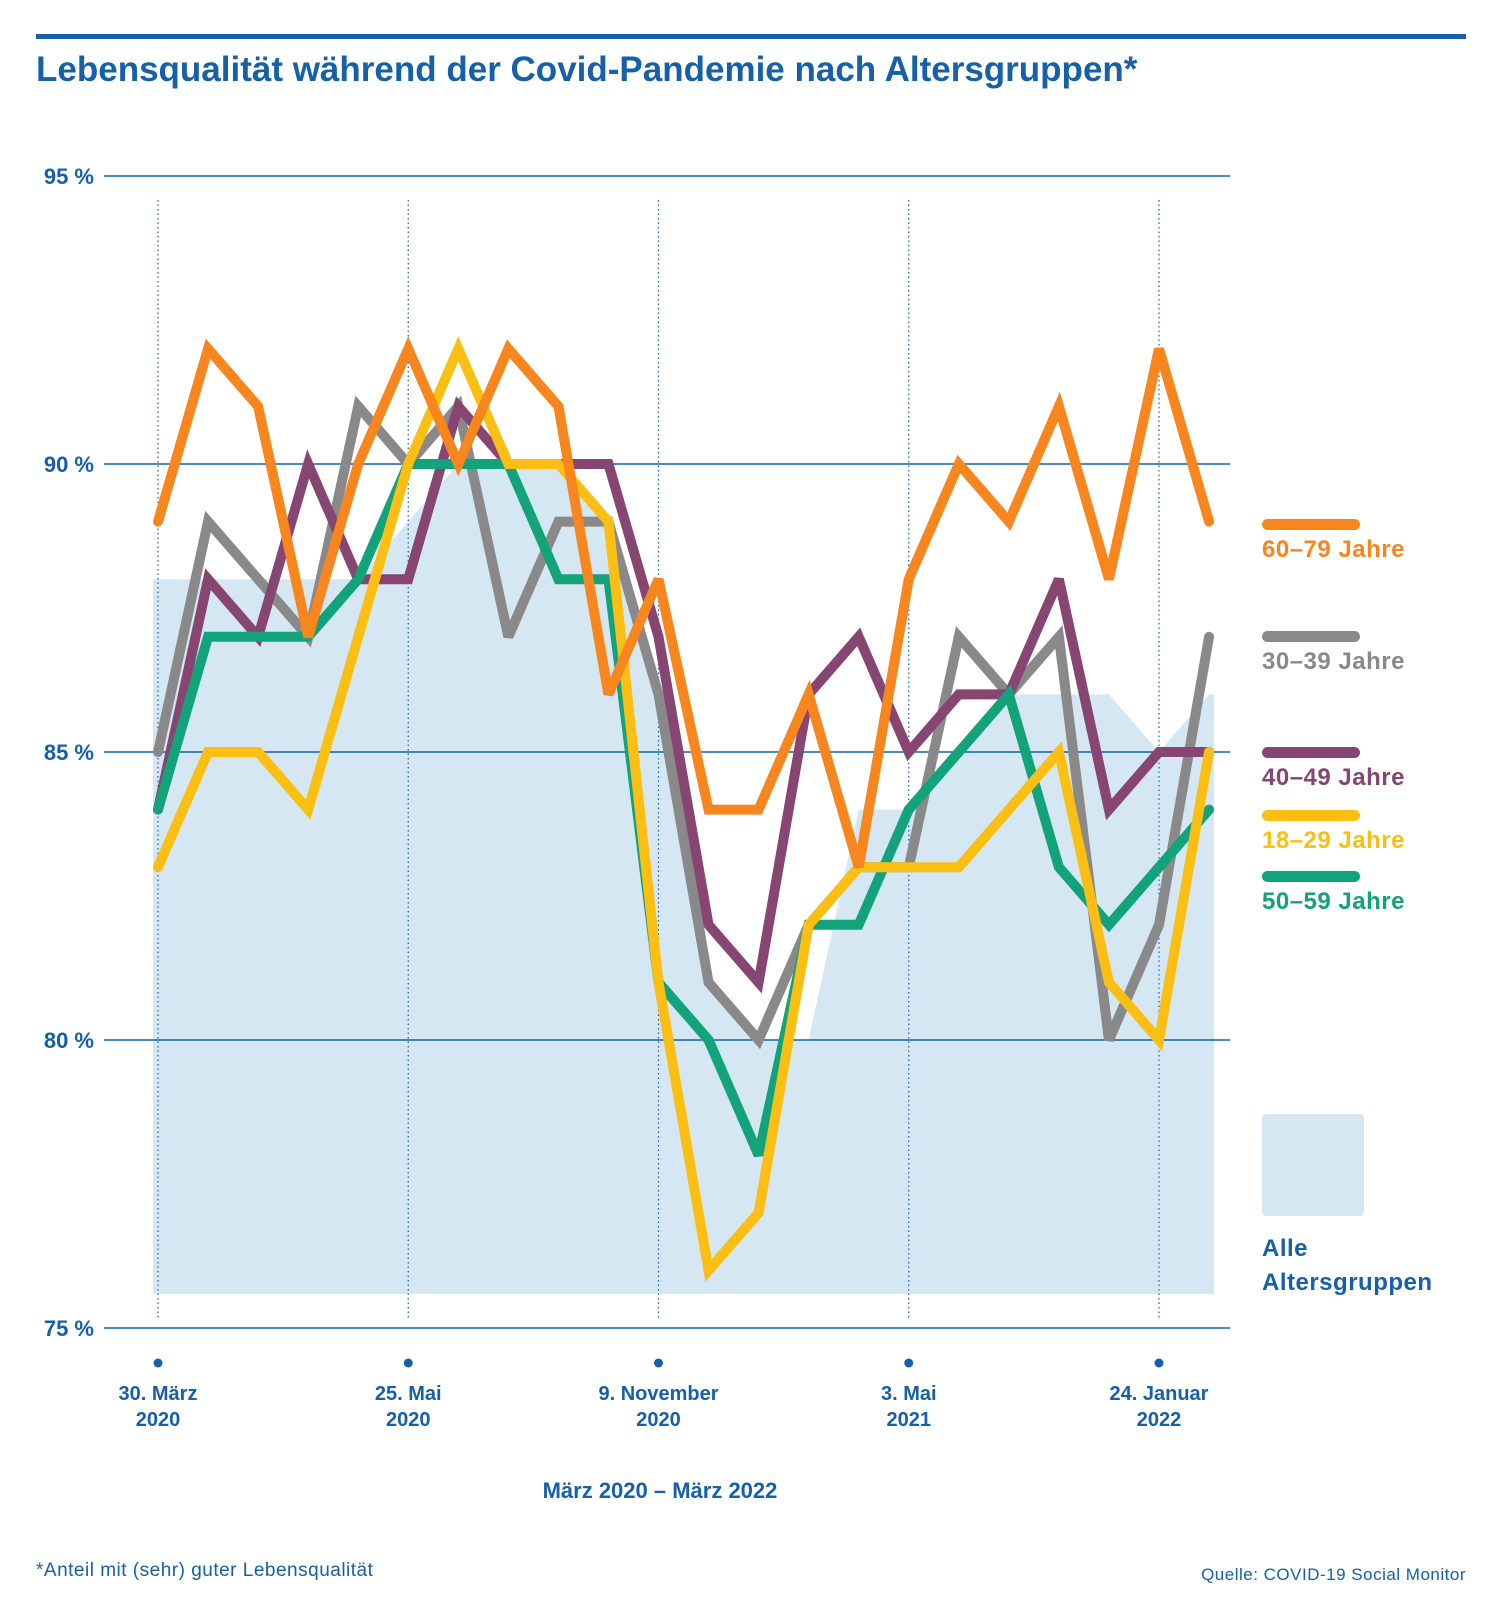 This screenshot has height=1606, width=1500. Describe the element at coordinates (1159, 1420) in the screenshot. I see `x-tick-label: 2022` at that location.